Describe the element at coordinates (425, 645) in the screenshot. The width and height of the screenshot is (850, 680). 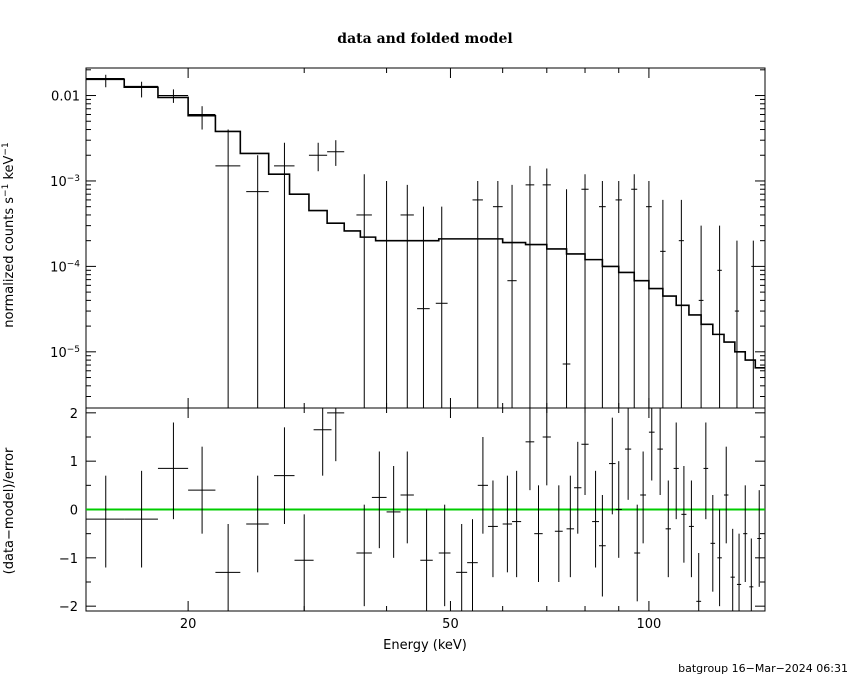
I see `x-axis-label: Energy (keV)` at that location.